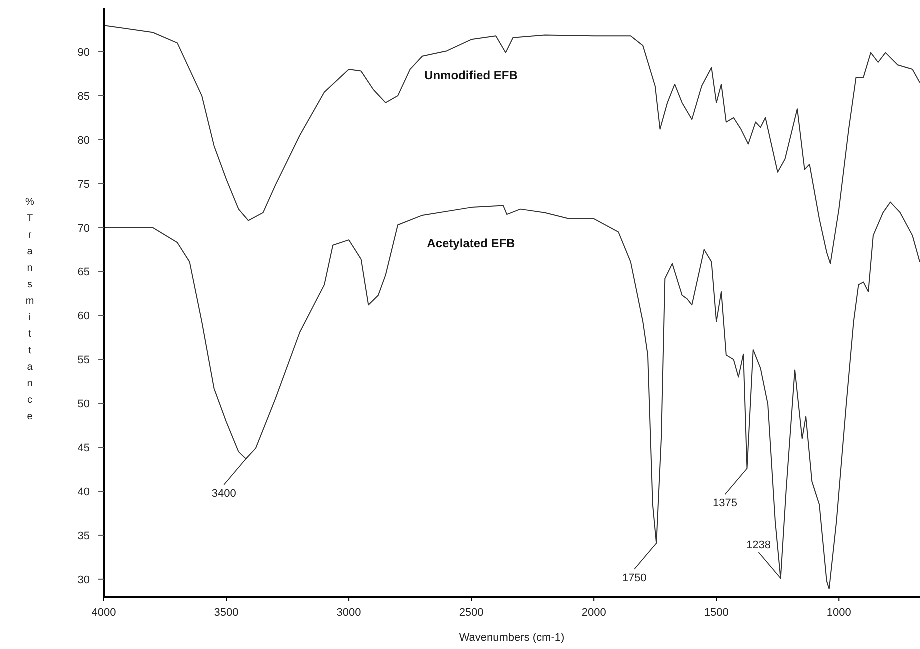 The width and height of the screenshot is (920, 649). Describe the element at coordinates (30, 309) in the screenshot. I see `text: %Transmittance` at that location.